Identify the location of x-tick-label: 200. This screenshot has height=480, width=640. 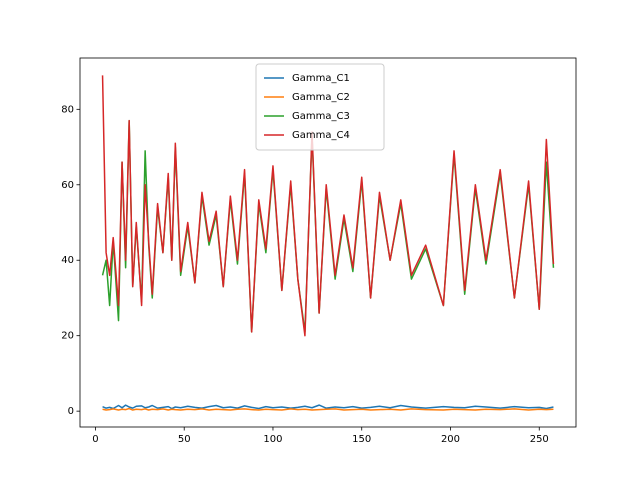
(450, 439).